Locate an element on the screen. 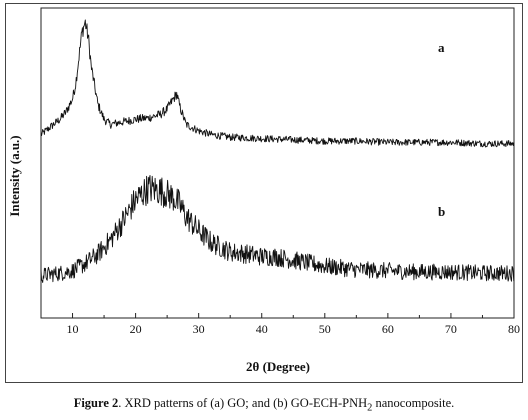 The height and width of the screenshot is (420, 528). x-tick-label: 80 is located at coordinates (514, 329).